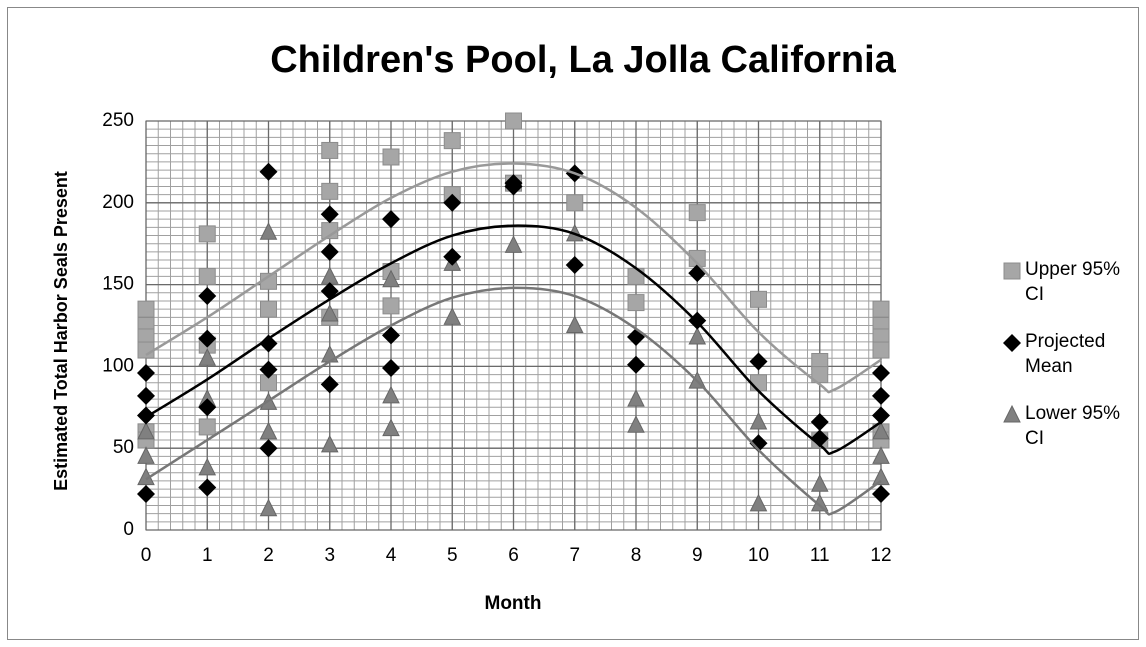 The height and width of the screenshot is (647, 1146). What do you see at coordinates (128, 529) in the screenshot?
I see `y-tick-label: 0` at bounding box center [128, 529].